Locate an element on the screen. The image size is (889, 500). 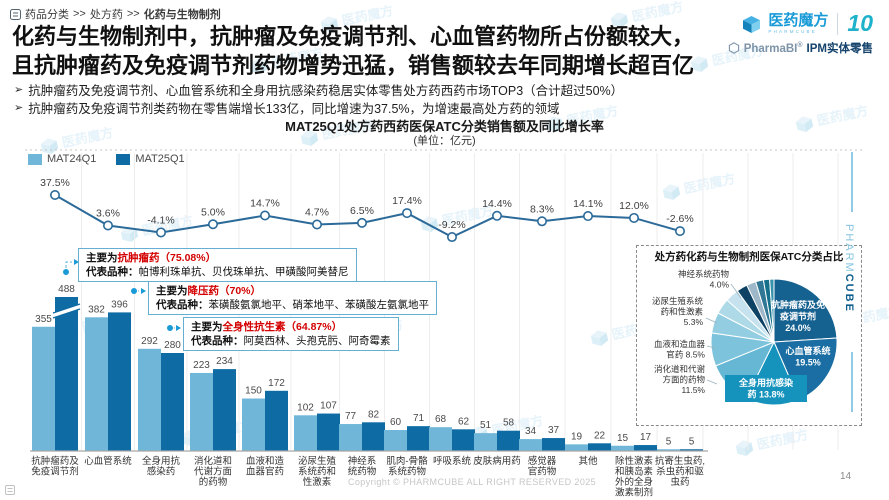
svg-text: 280 is located at coordinates (172, 345).